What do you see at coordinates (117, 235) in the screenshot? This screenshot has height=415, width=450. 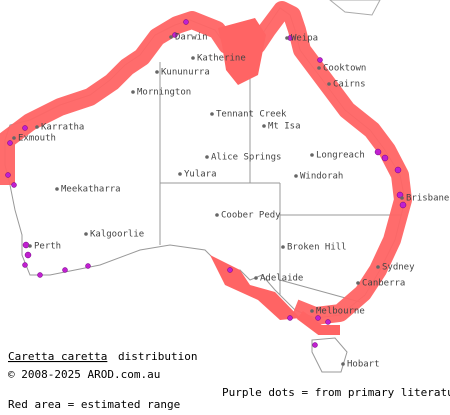 I see `town-label: Kalgoorlie` at bounding box center [117, 235].